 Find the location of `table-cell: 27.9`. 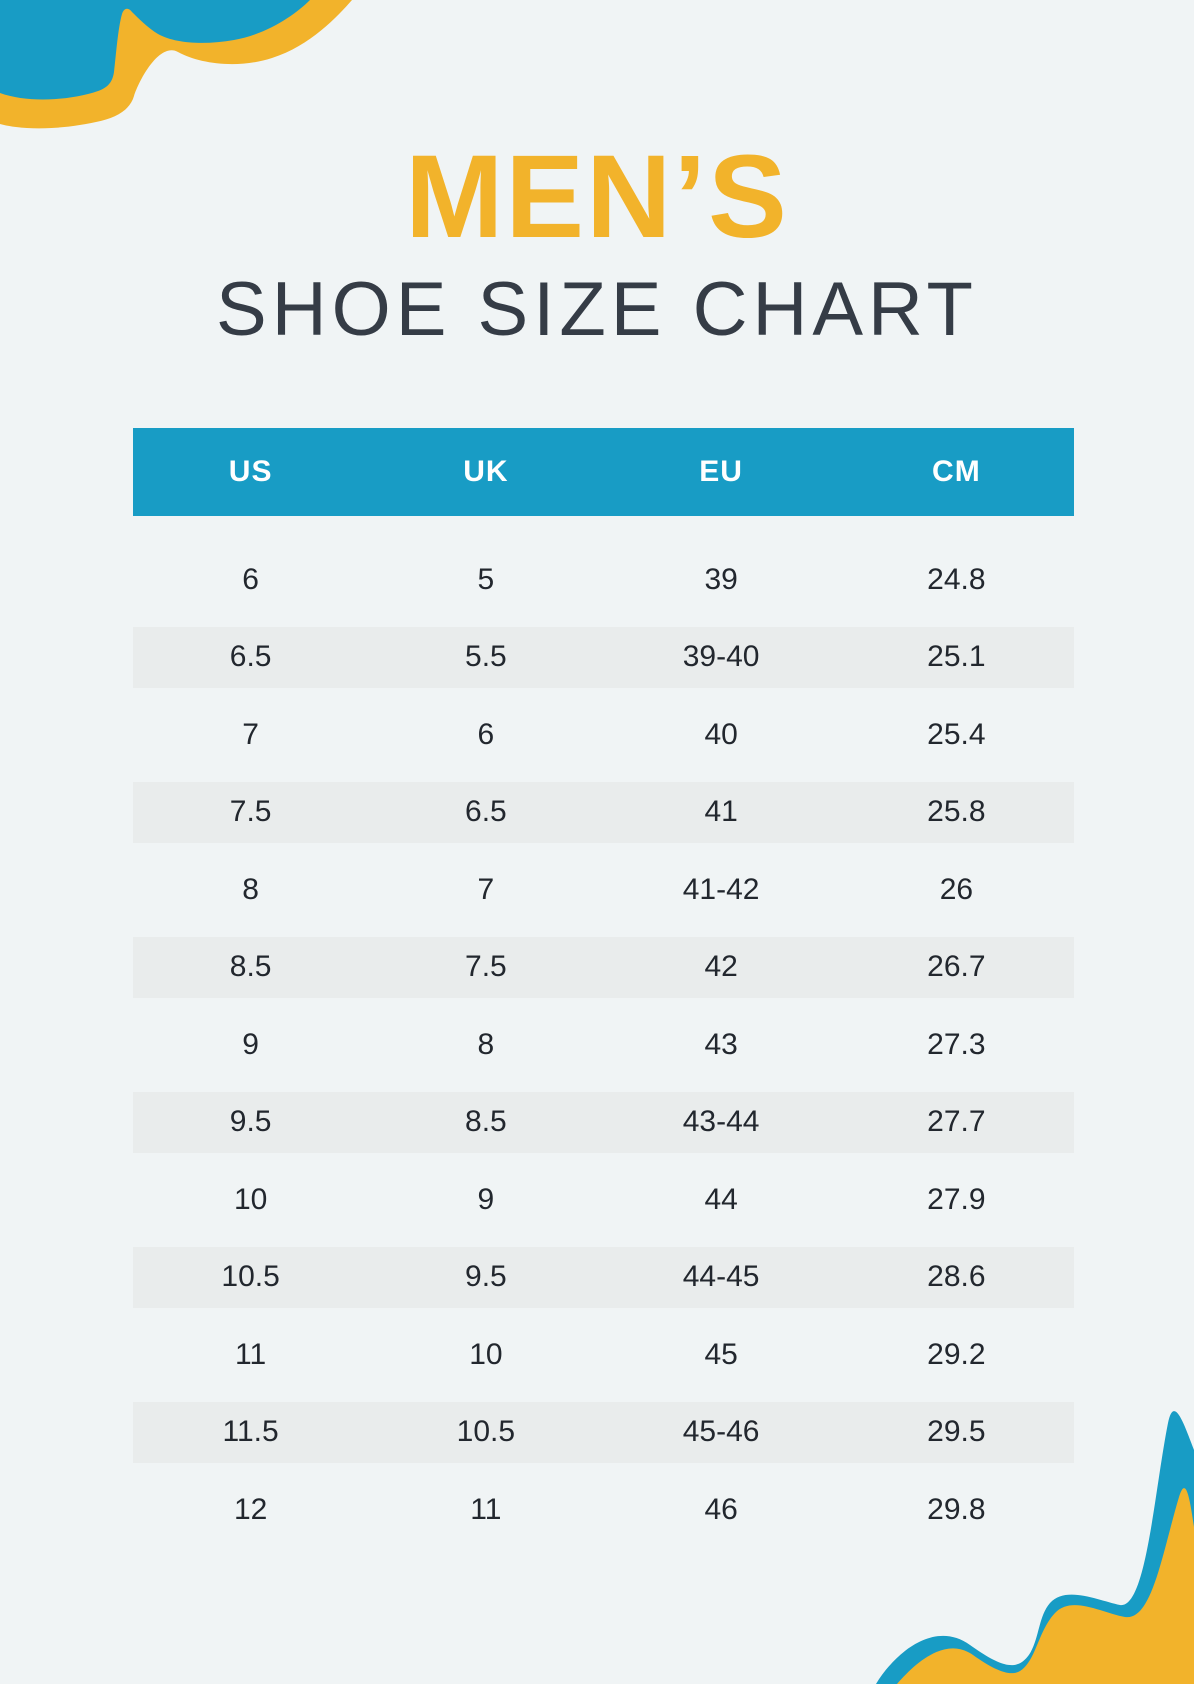

table-cell: 27.9 is located at coordinates (956, 1199).